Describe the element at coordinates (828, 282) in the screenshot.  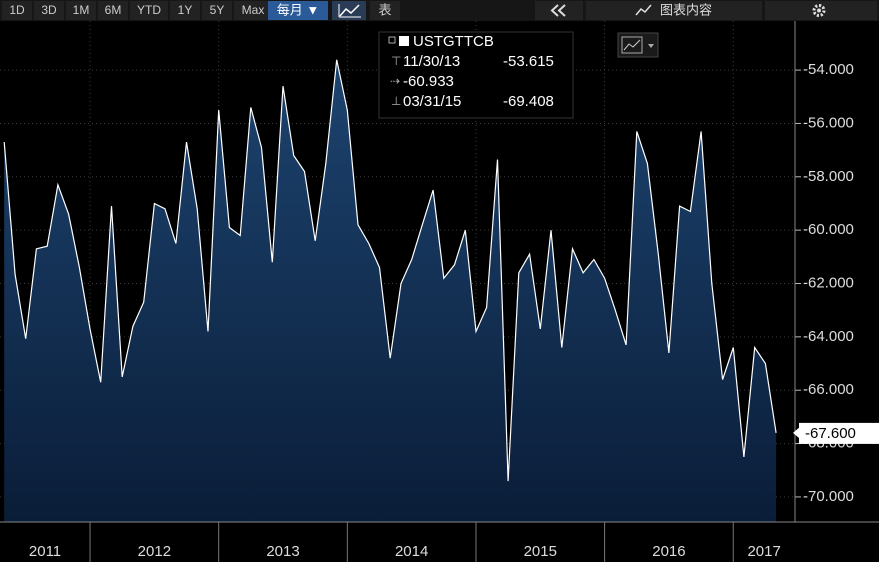
I see `y-tick-label: -62.000` at that location.